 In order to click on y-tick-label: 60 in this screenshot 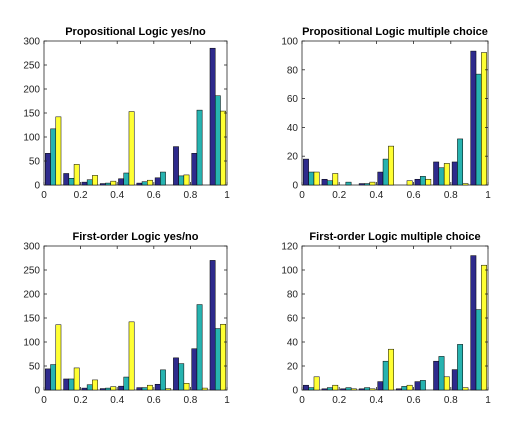, I will do `click(293, 99)`.